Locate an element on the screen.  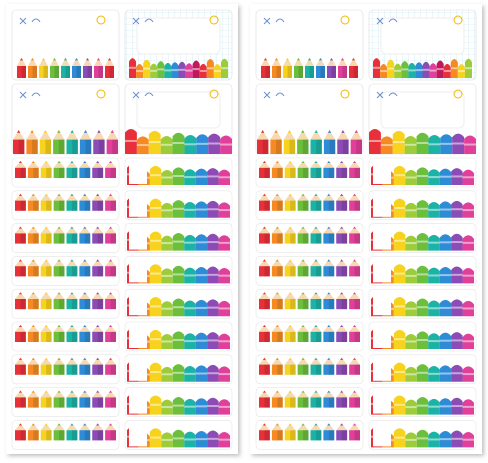
doodle-sun is located at coordinates (345, 94).